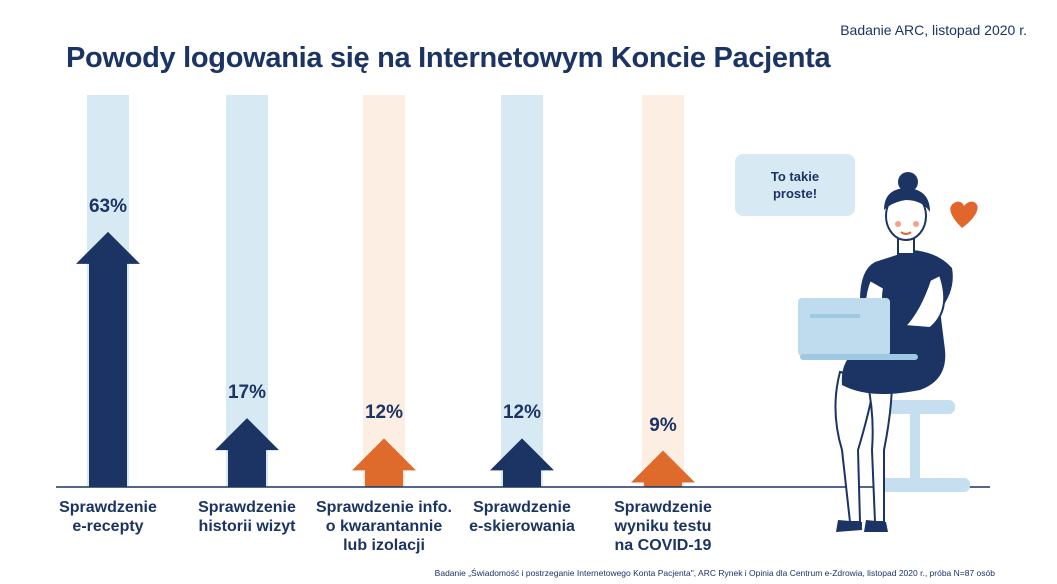 This screenshot has width=1057, height=584. I want to click on category-label-1: Sprawdzenie e-recepty, so click(108, 517).